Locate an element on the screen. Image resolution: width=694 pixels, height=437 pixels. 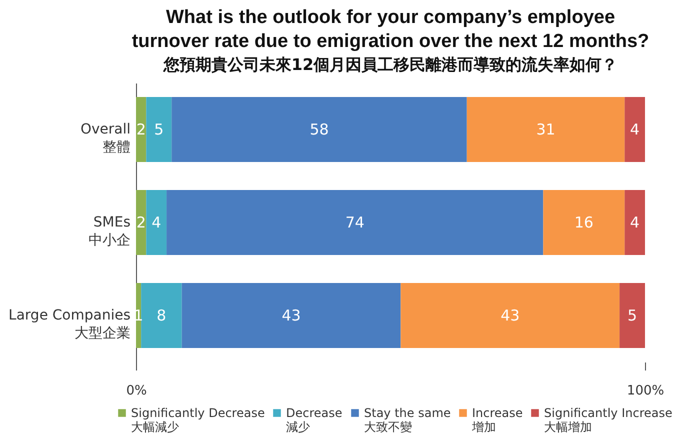
y-tick-label: Large Companies 大型企業 is located at coordinates (69, 325).